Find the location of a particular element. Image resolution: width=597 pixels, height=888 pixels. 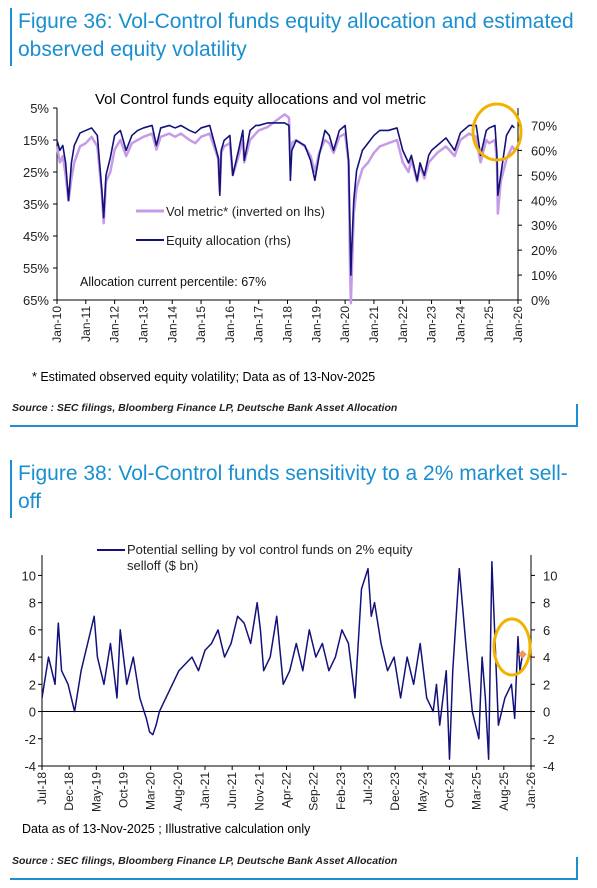

chart2-x-tick-label: Mar-20 is located at coordinates (151, 791).